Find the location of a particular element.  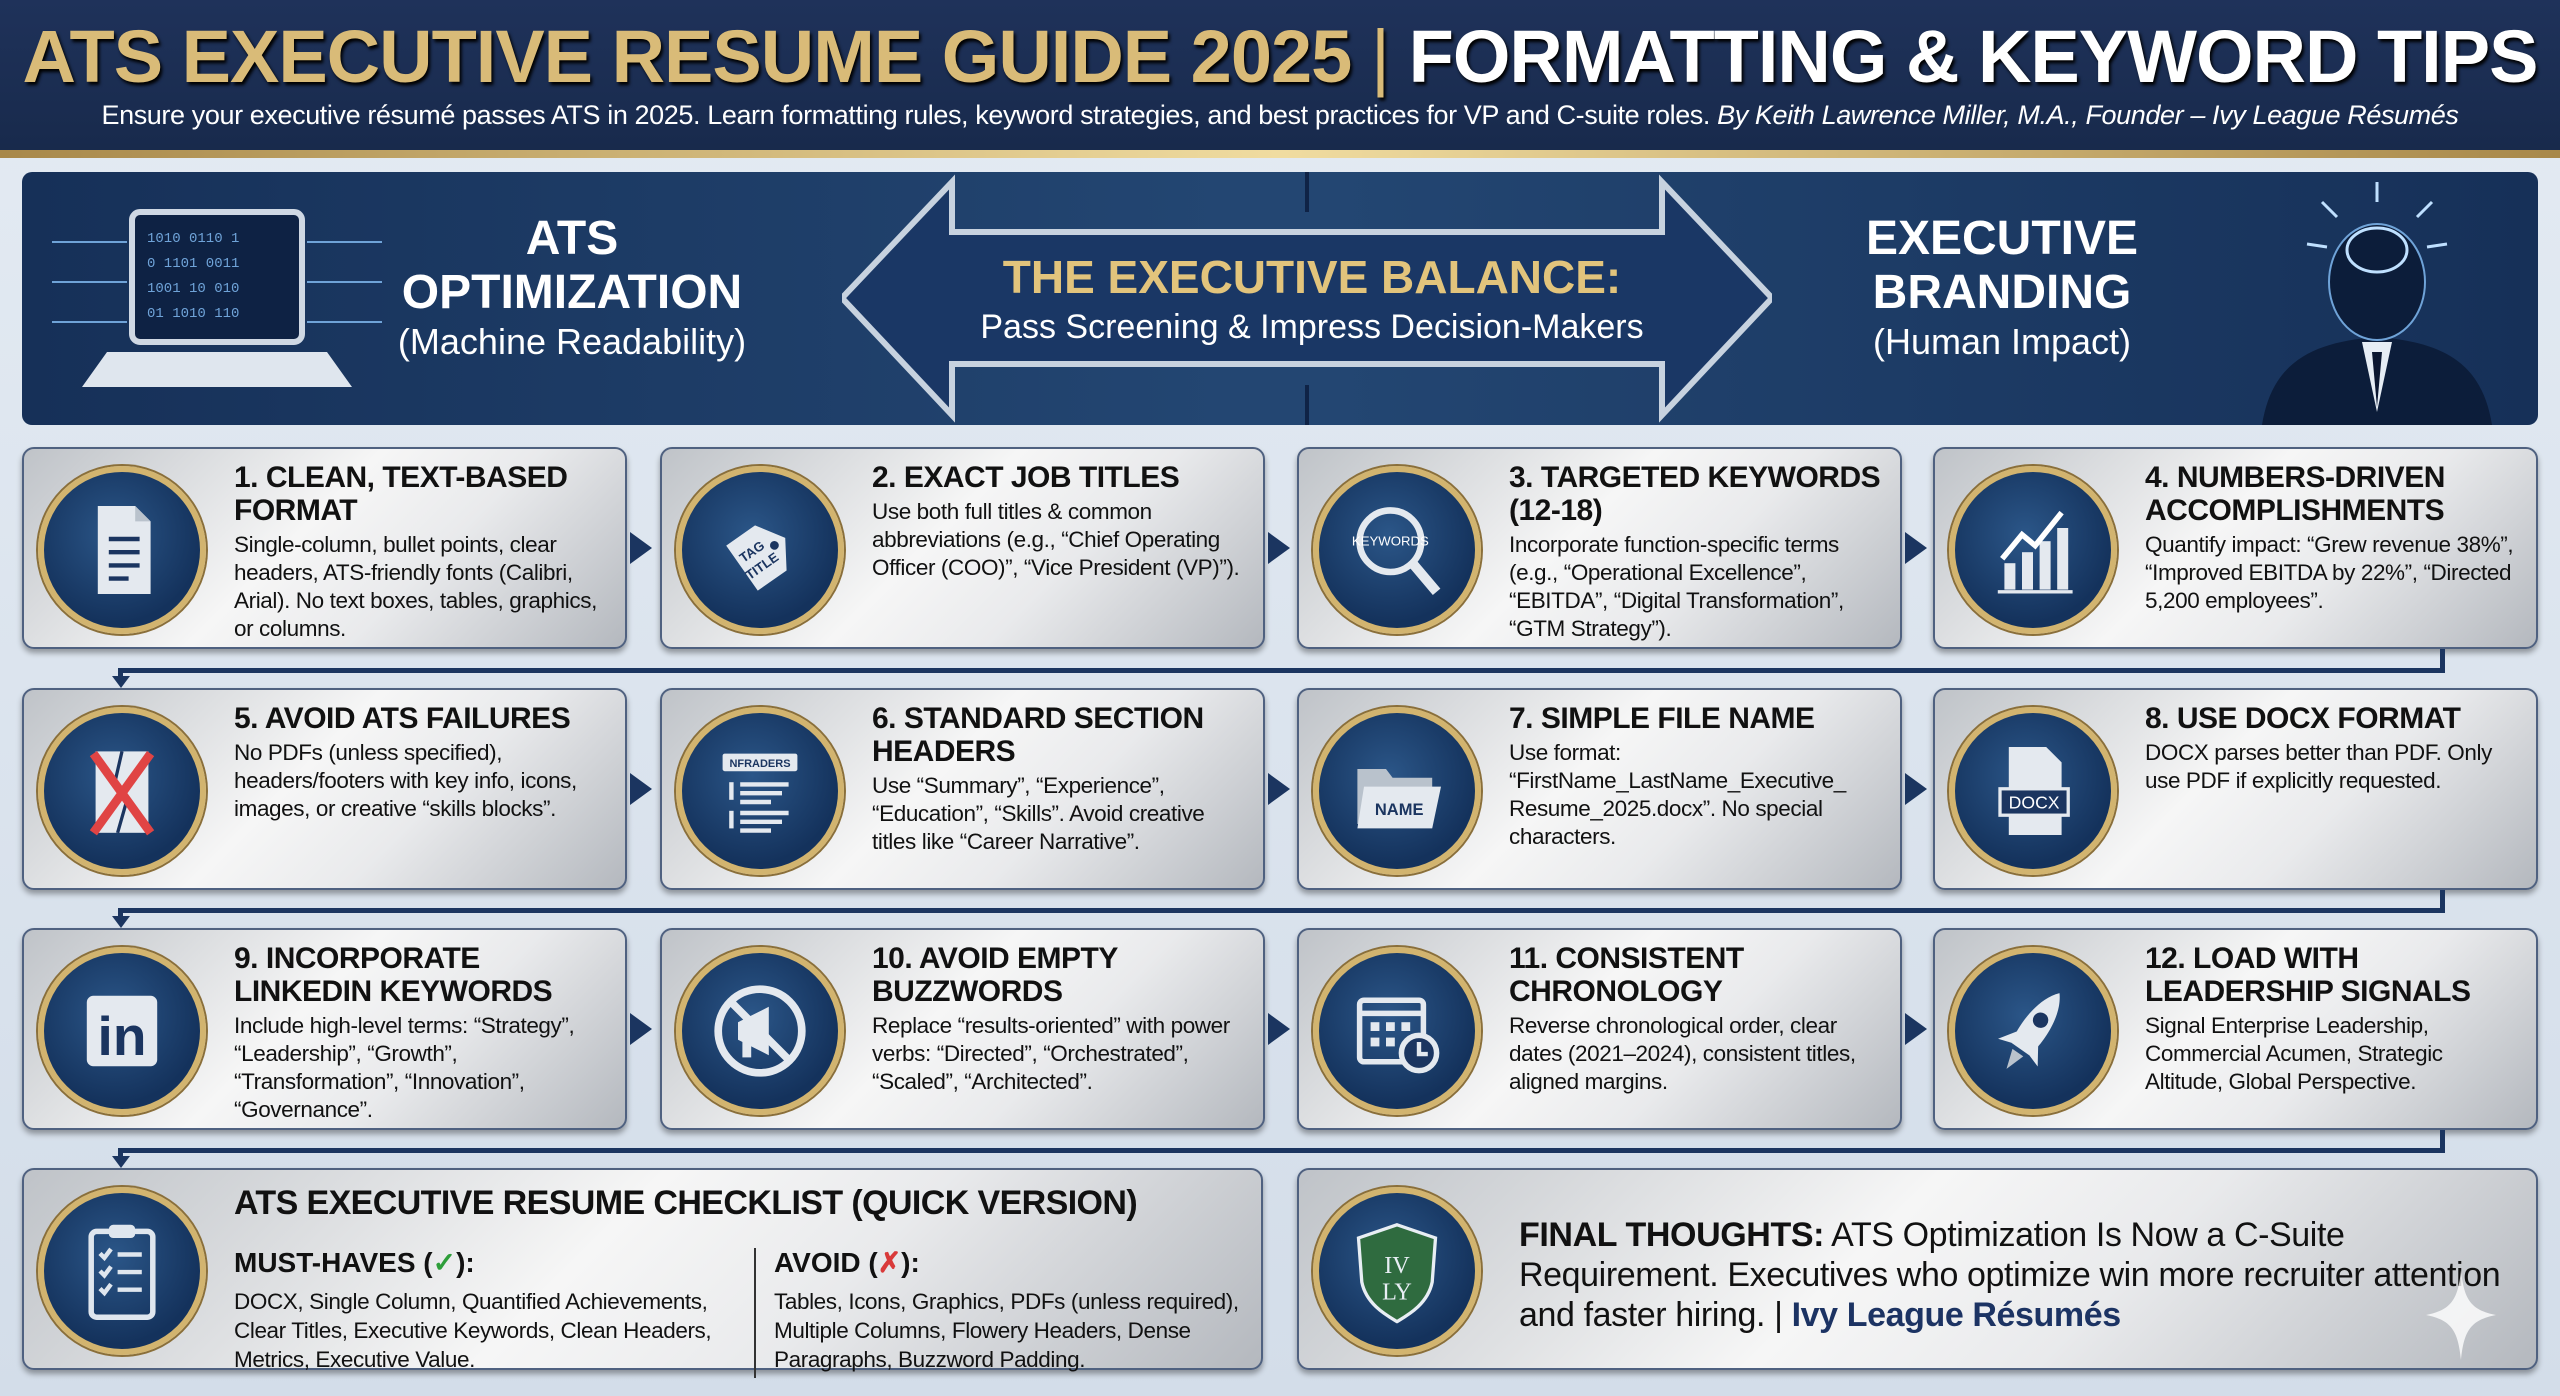

tip-title: 8. Use DOCX Format is located at coordinates (2303, 718).